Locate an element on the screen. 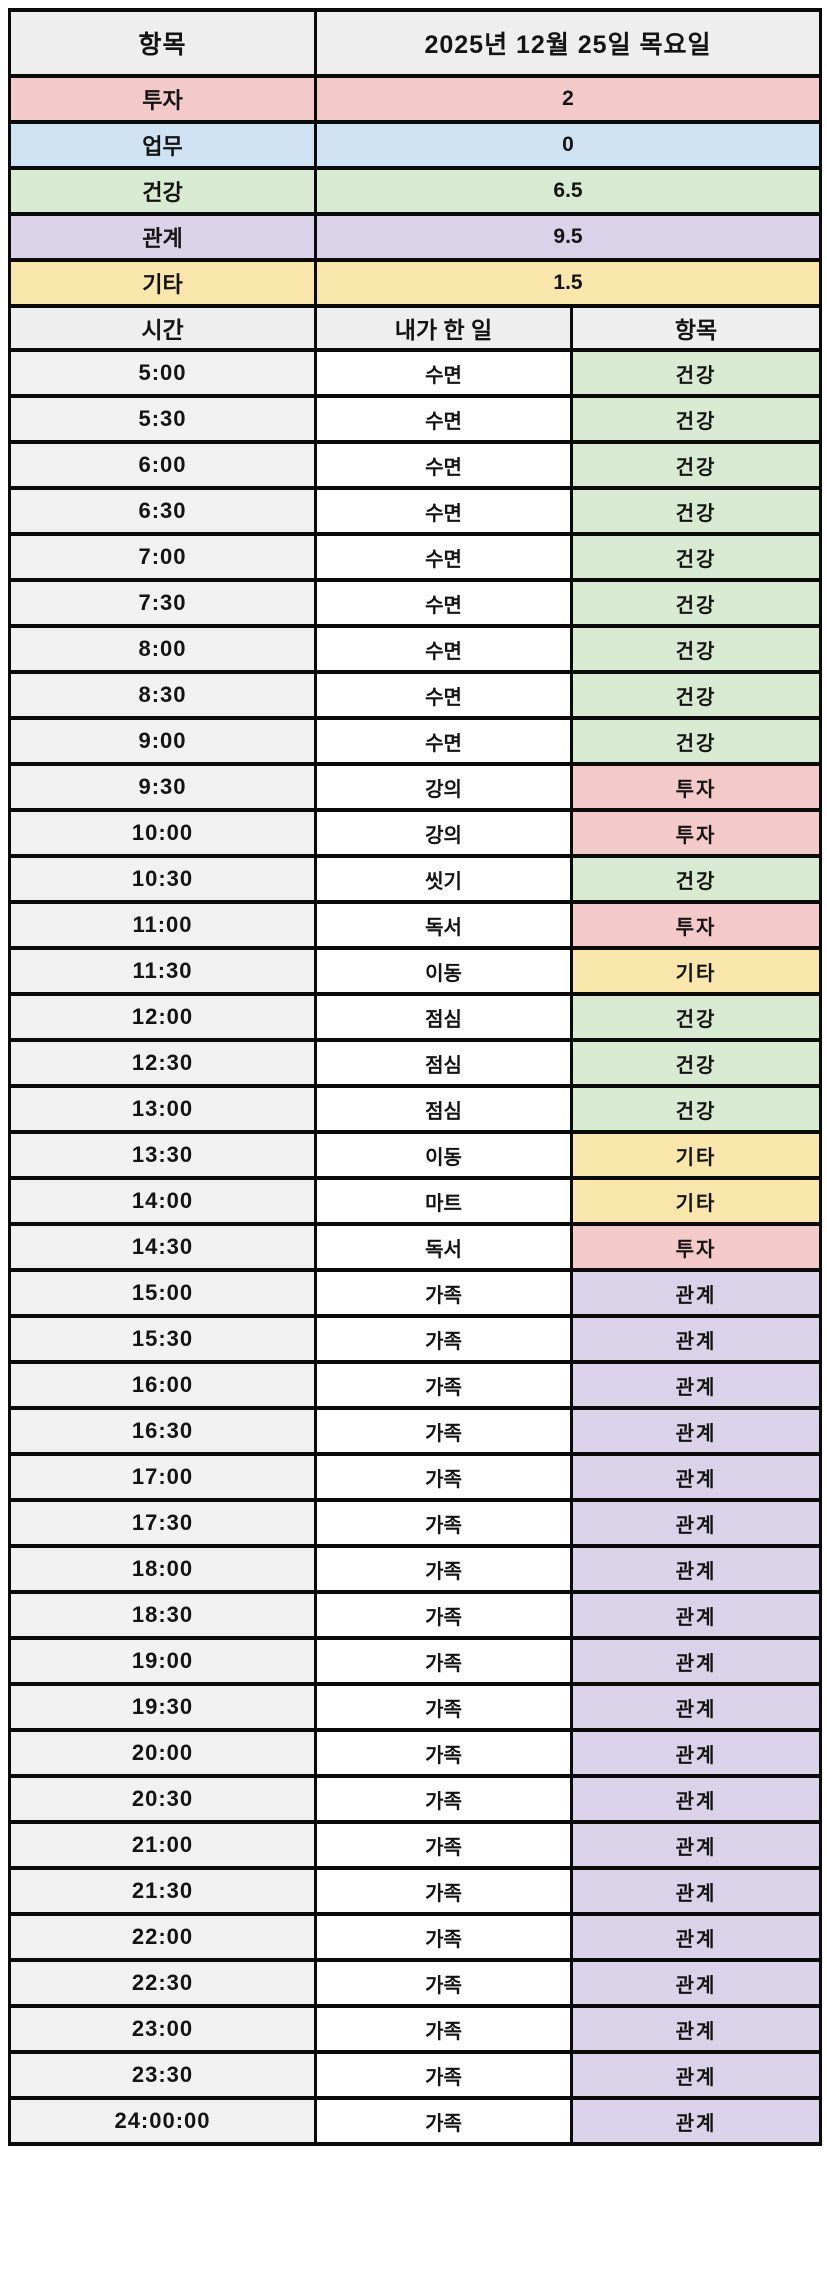 The height and width of the screenshot is (2287, 827). time-cell: 7:00 is located at coordinates (162, 557).